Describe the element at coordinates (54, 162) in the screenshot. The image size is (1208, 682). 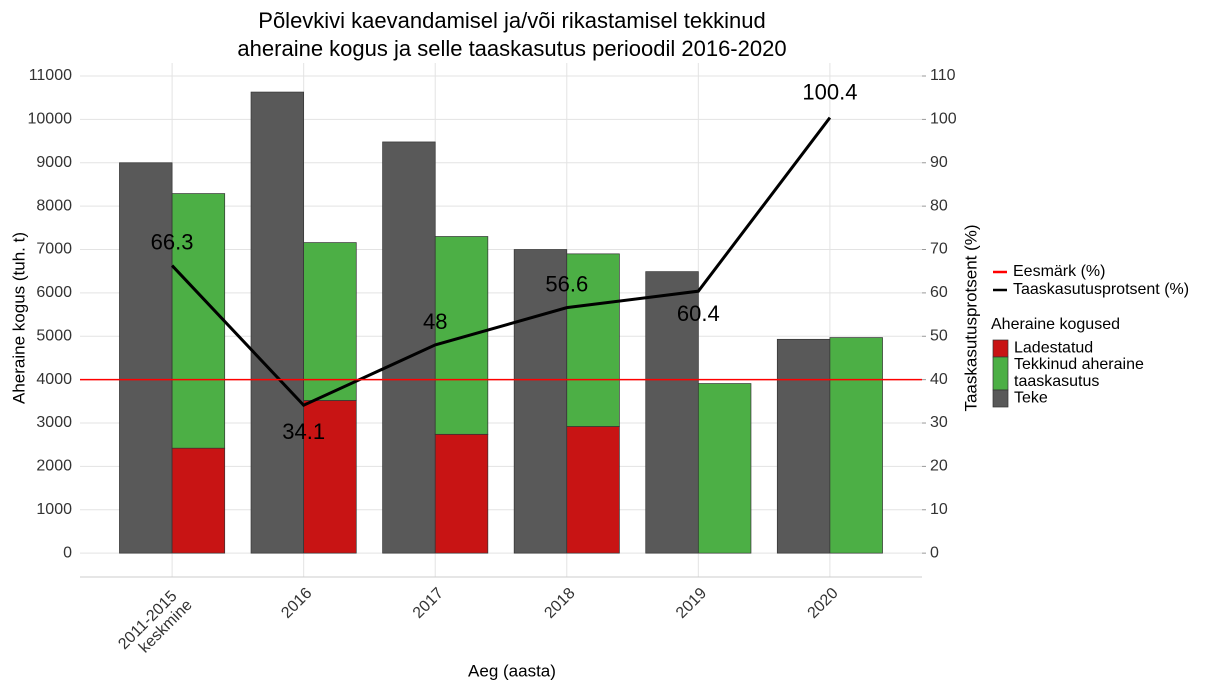
I see `y-tick-label: 9000` at that location.